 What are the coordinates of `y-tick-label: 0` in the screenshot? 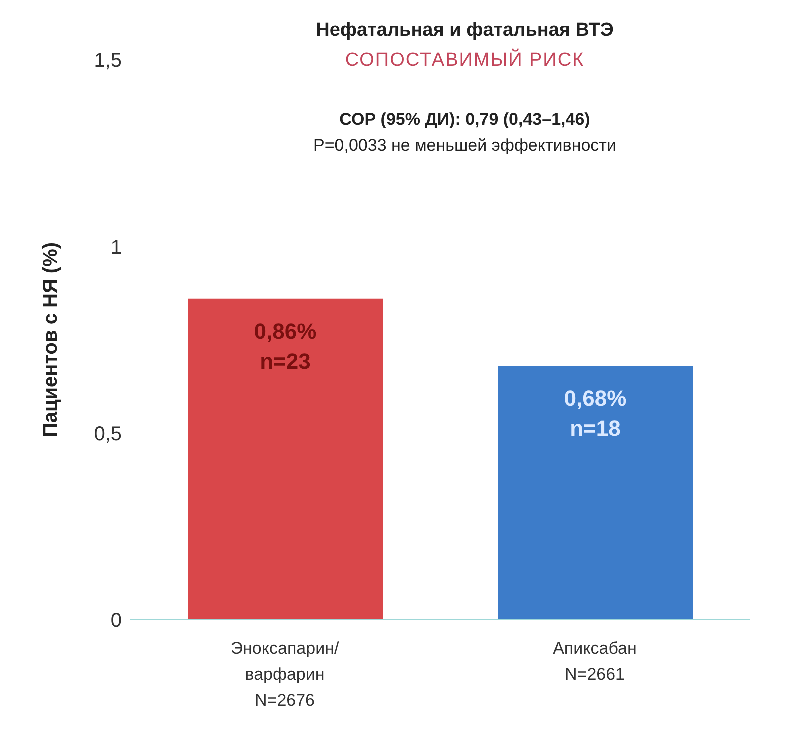 It's located at (116, 621).